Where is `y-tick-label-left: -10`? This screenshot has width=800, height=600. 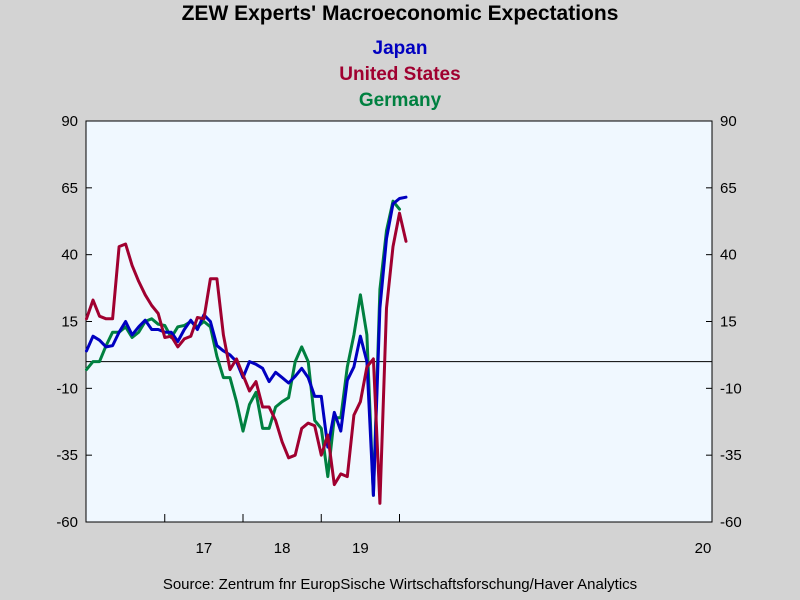
y-tick-label-left: -10 is located at coordinates (67, 388).